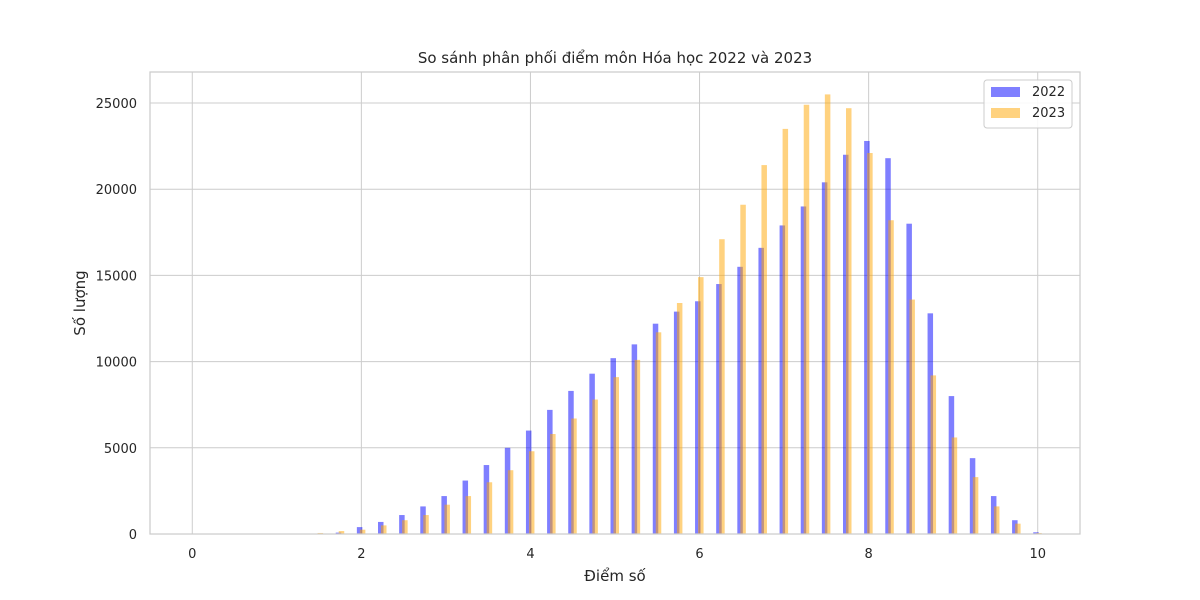 The height and width of the screenshot is (600, 1200). Describe the element at coordinates (510, 502) in the screenshot. I see `bar-2023-3.75` at that location.